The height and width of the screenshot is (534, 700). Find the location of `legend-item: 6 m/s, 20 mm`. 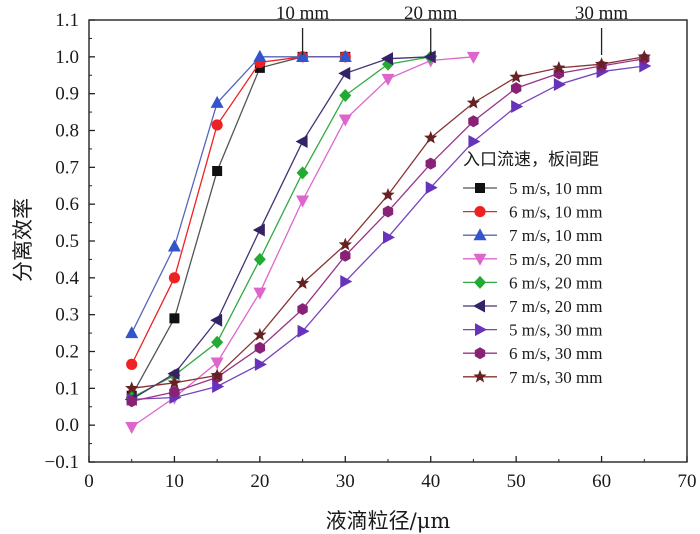

legend-item: 6 m/s, 20 mm is located at coordinates (533, 282).